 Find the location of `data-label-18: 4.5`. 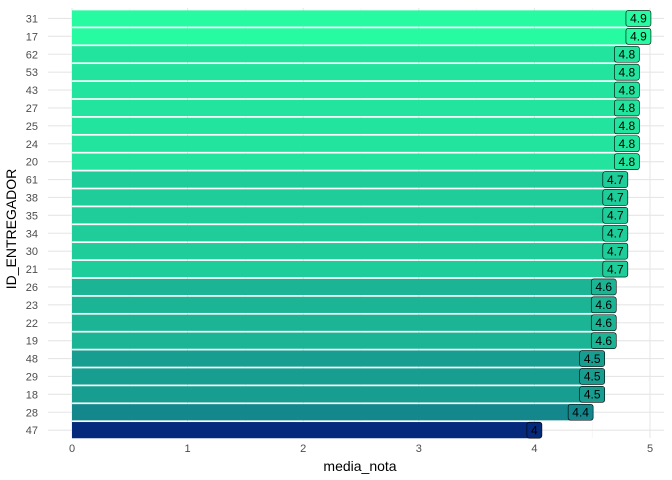

data-label-18: 4.5 is located at coordinates (592, 394).